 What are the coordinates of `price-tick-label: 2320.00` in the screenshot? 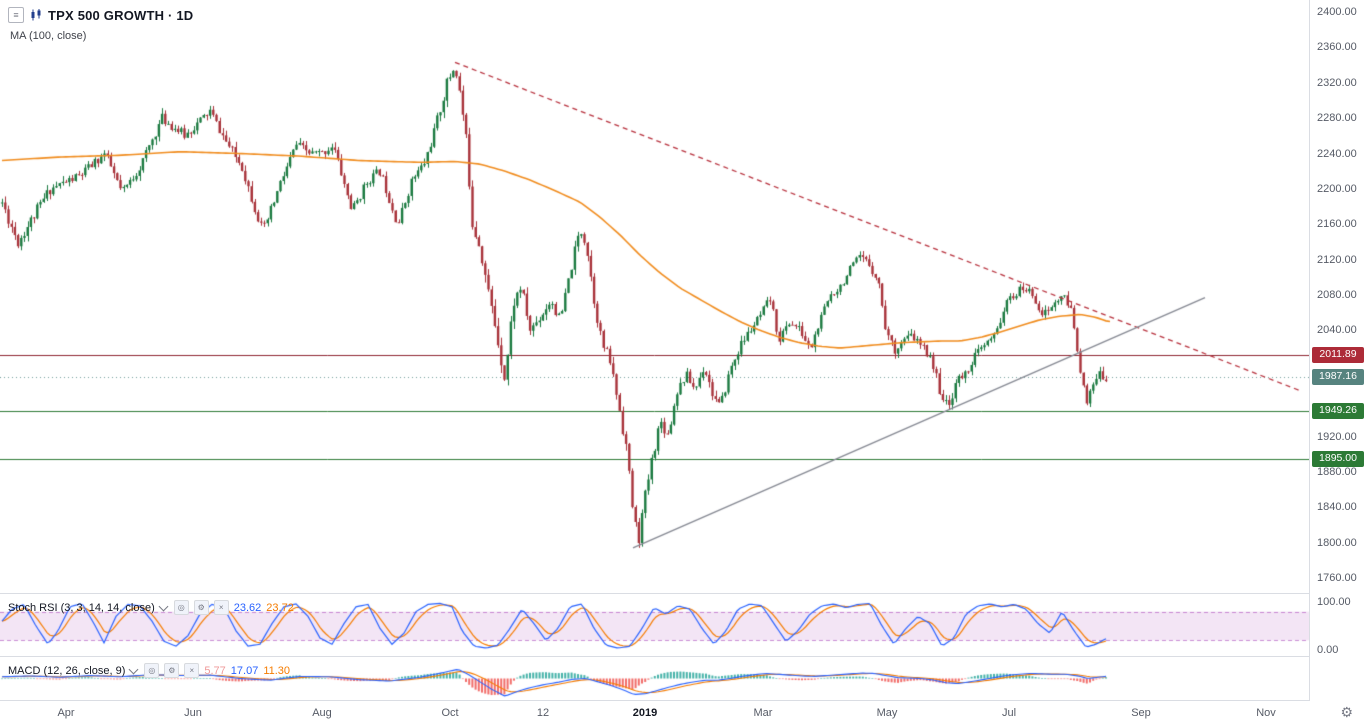 It's located at (1337, 82).